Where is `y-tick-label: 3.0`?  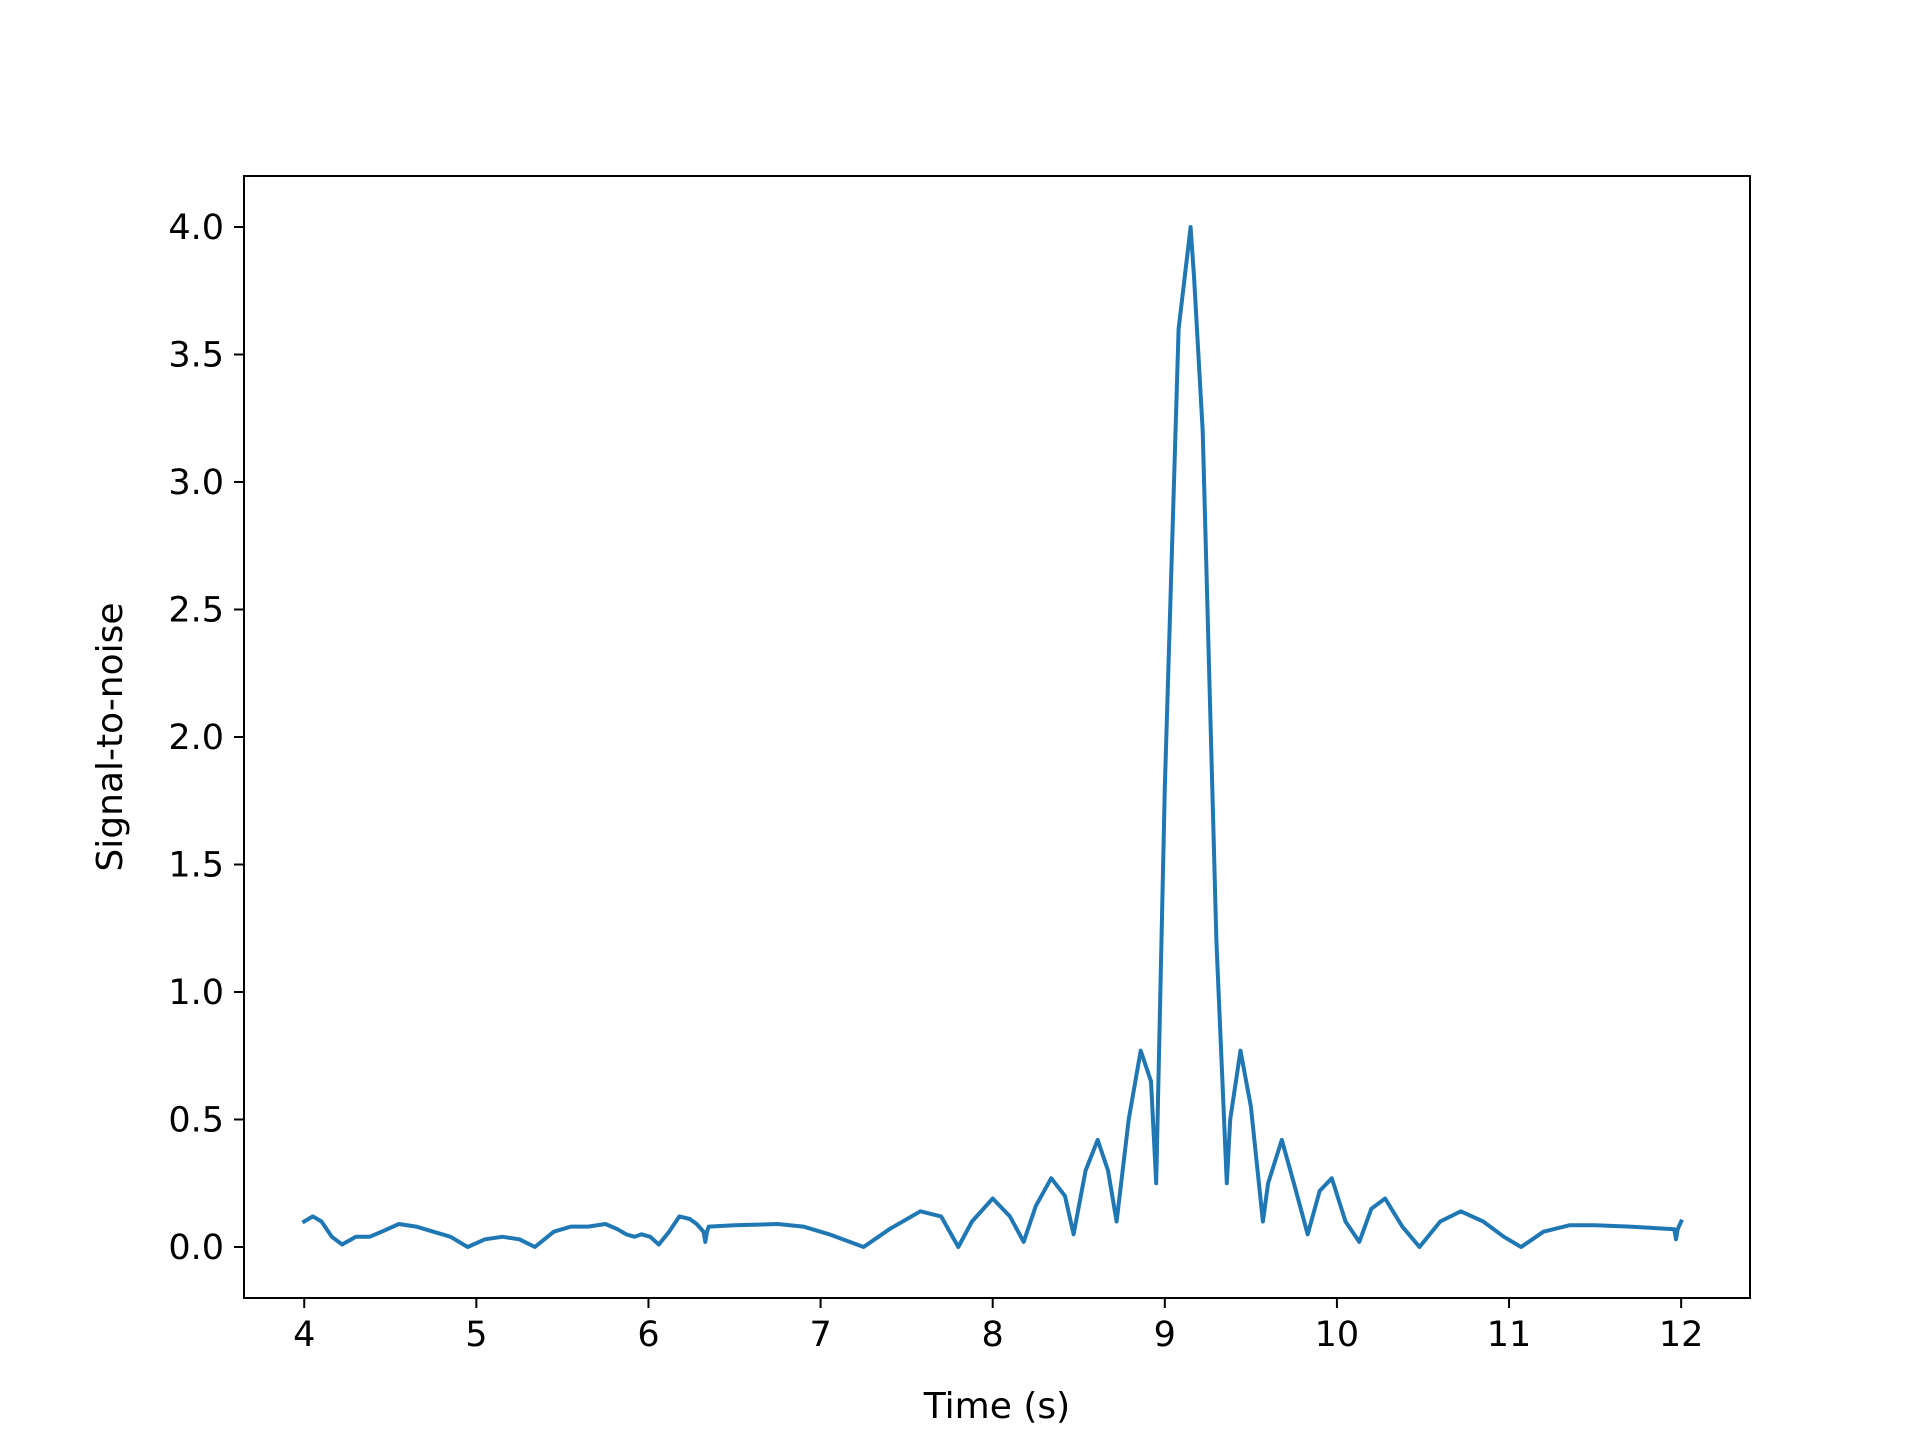 y-tick-label: 3.0 is located at coordinates (196, 483).